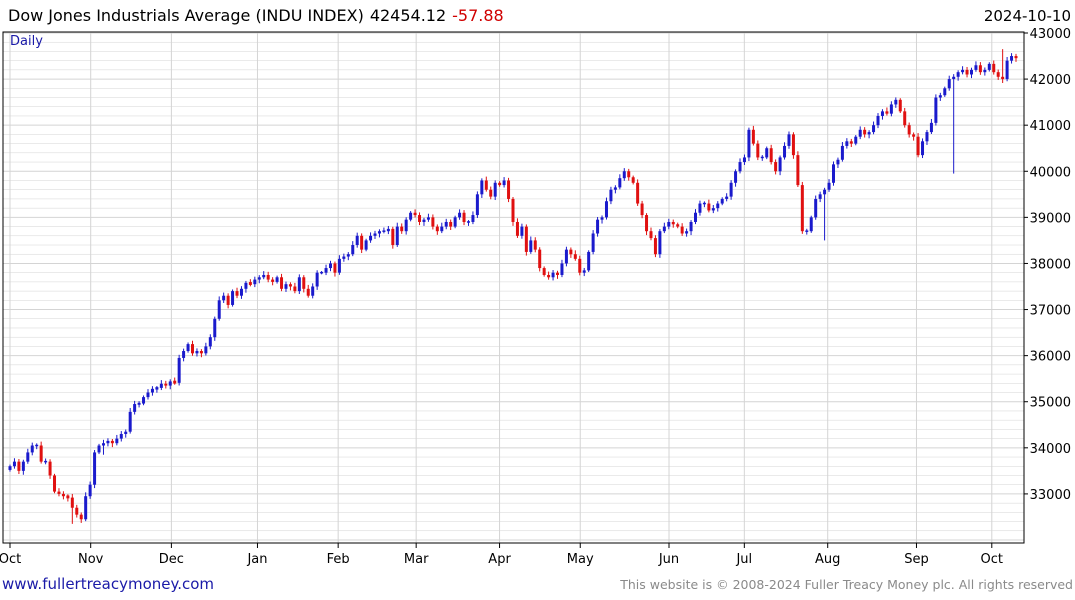 The width and height of the screenshot is (1075, 600). Describe the element at coordinates (1050, 311) in the screenshot. I see `y-tick-label: 37000` at that location.